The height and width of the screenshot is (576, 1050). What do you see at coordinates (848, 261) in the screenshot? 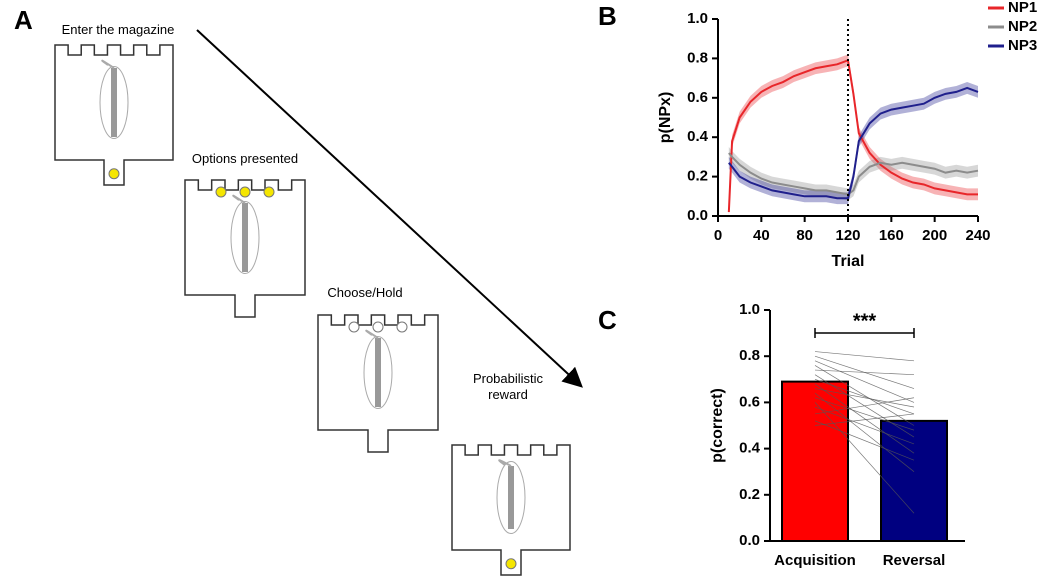
I see `x-axis-label: Trial` at bounding box center [848, 261].